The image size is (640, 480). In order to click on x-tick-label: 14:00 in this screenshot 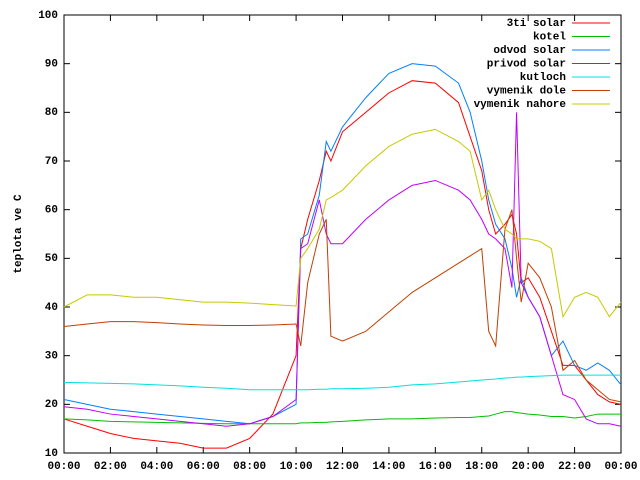, I will do `click(388, 467)`.